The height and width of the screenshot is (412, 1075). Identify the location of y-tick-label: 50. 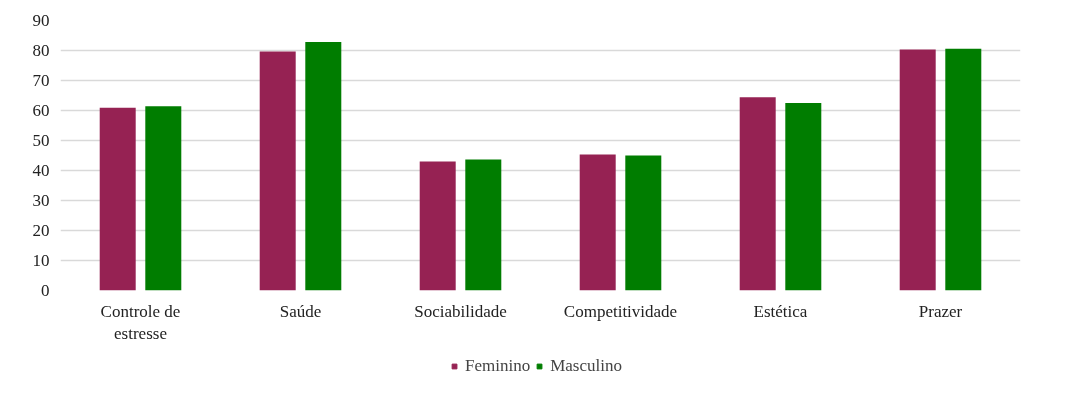
(41, 140).